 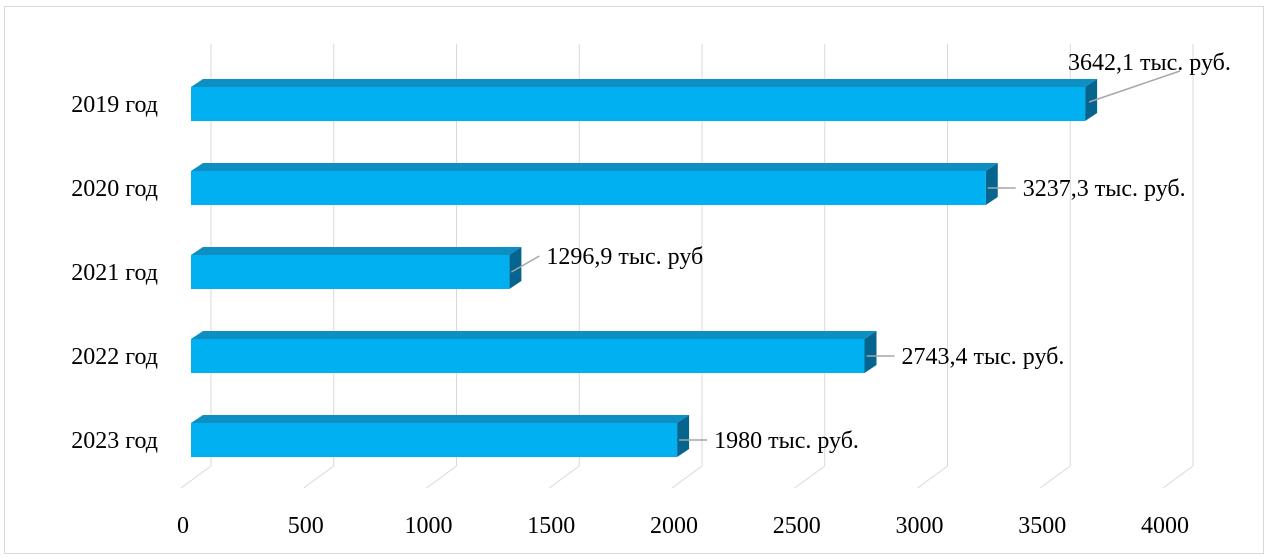 What do you see at coordinates (1042, 526) in the screenshot?
I see `x-tick-label: 3500` at bounding box center [1042, 526].